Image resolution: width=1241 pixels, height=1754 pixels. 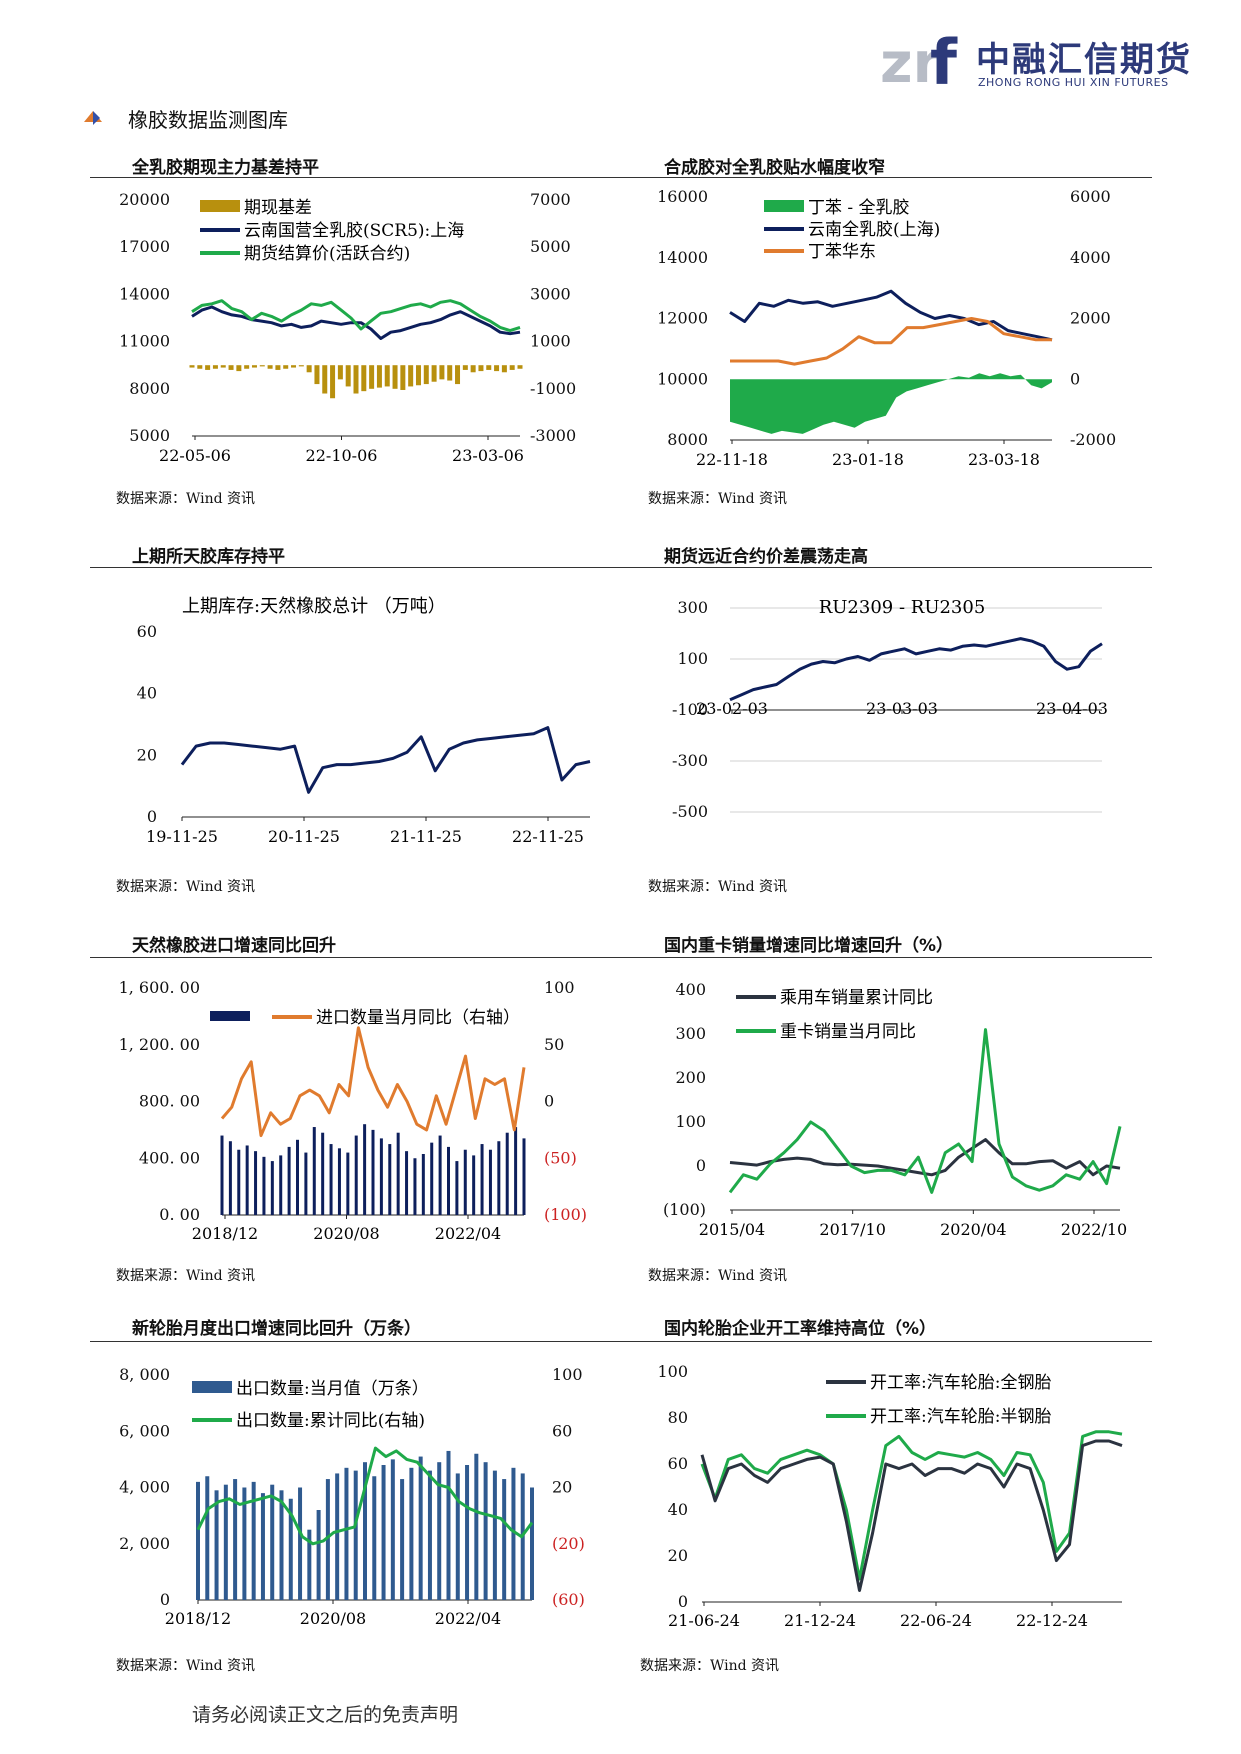 I want to click on series-label: RU2309 - RU2305, so click(x=902, y=607).